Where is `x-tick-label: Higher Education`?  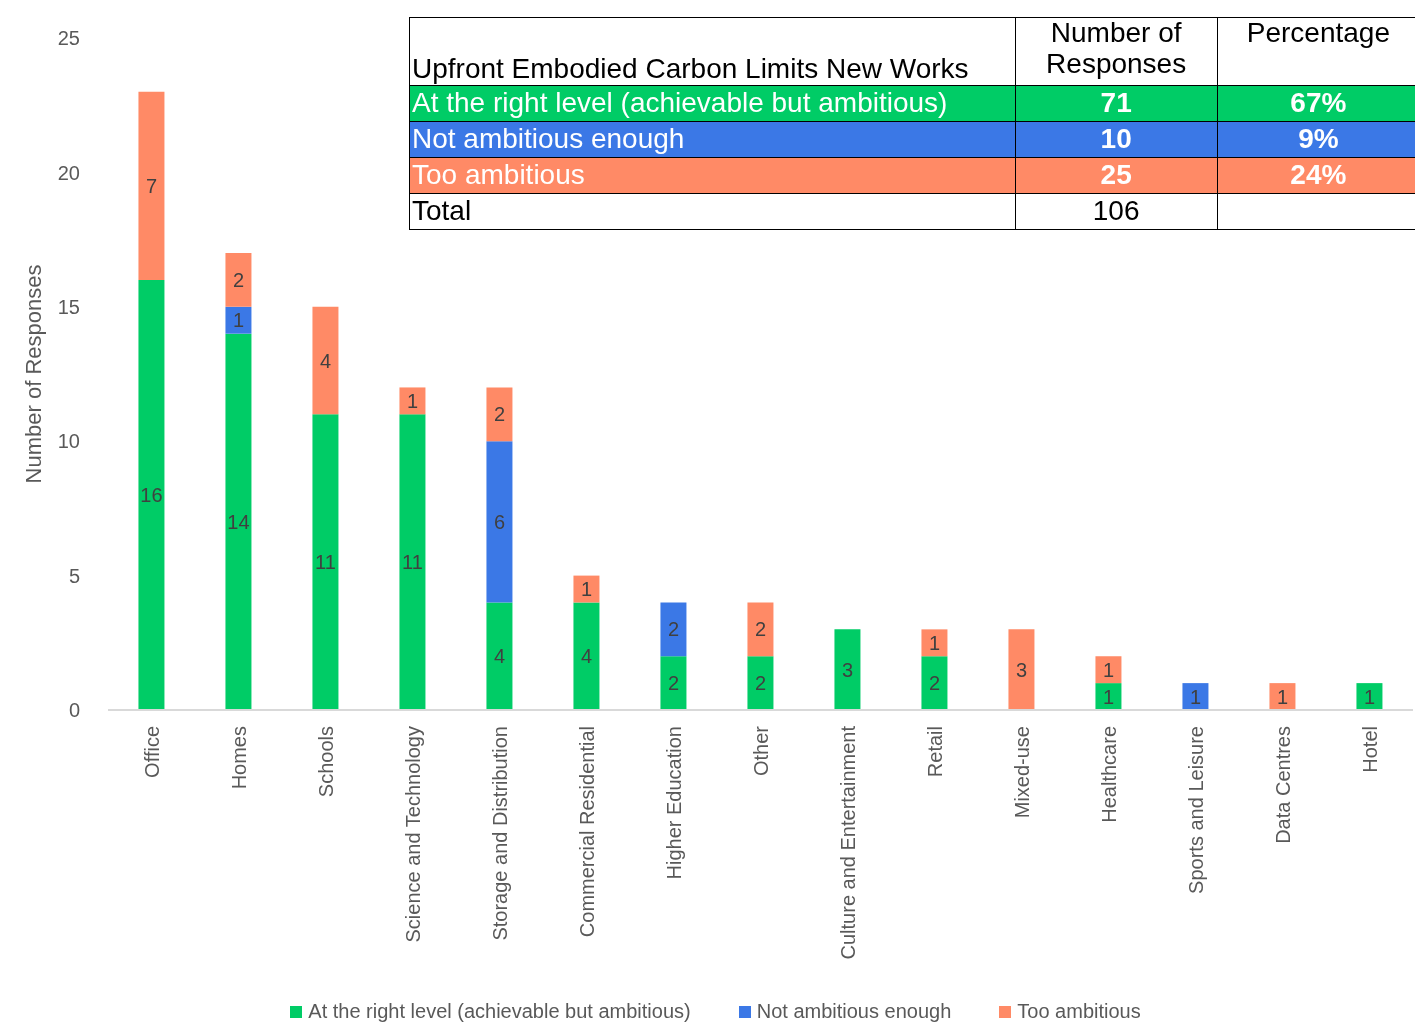
x-tick-label: Higher Education is located at coordinates (673, 803).